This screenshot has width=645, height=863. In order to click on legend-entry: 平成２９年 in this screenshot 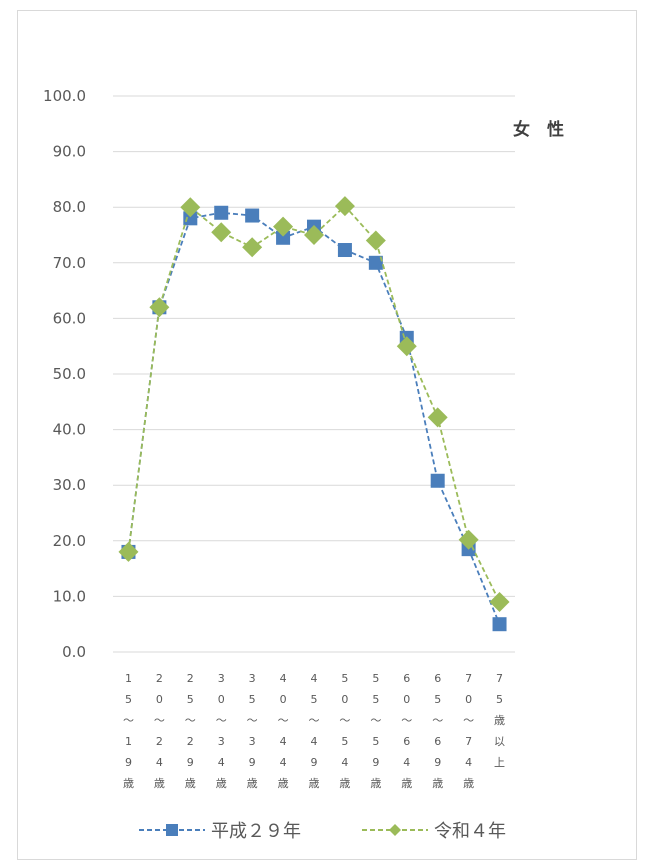, I will do `click(220, 831)`.